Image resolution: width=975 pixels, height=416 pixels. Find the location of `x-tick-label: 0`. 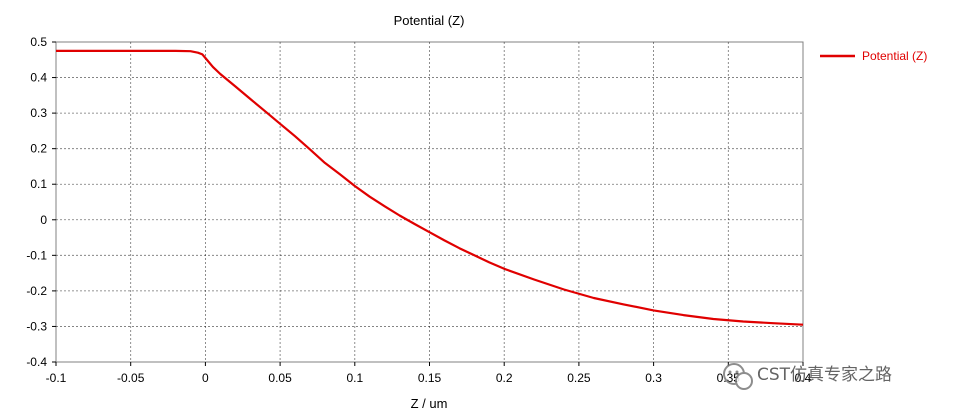

x-tick-label: 0 is located at coordinates (205, 378).